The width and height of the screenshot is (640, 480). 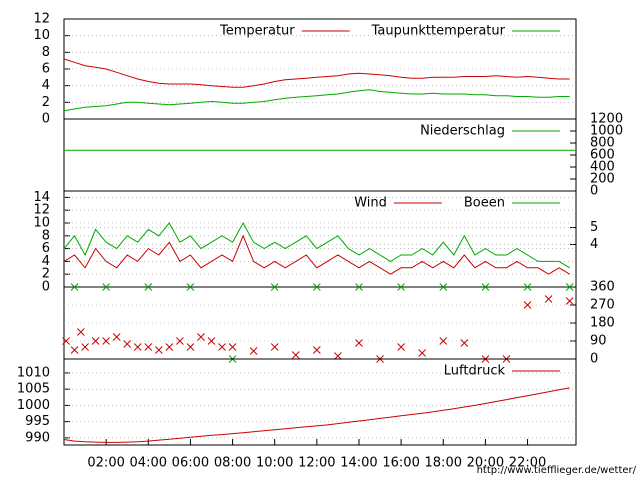 What do you see at coordinates (33, 372) in the screenshot?
I see `y-tick-label: 1010` at bounding box center [33, 372].